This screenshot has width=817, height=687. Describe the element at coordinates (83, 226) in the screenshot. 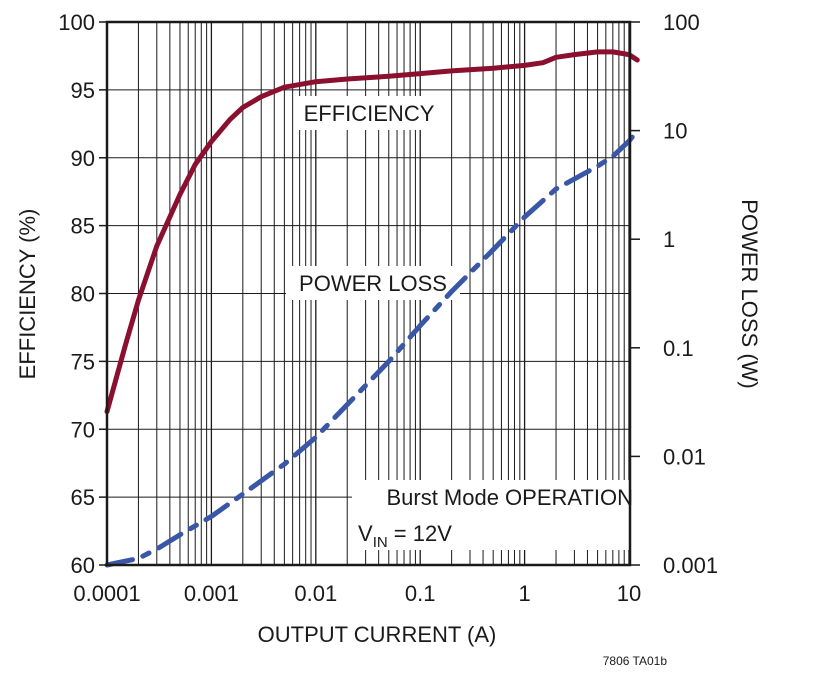

I see `y-left-tick-label: 85` at that location.